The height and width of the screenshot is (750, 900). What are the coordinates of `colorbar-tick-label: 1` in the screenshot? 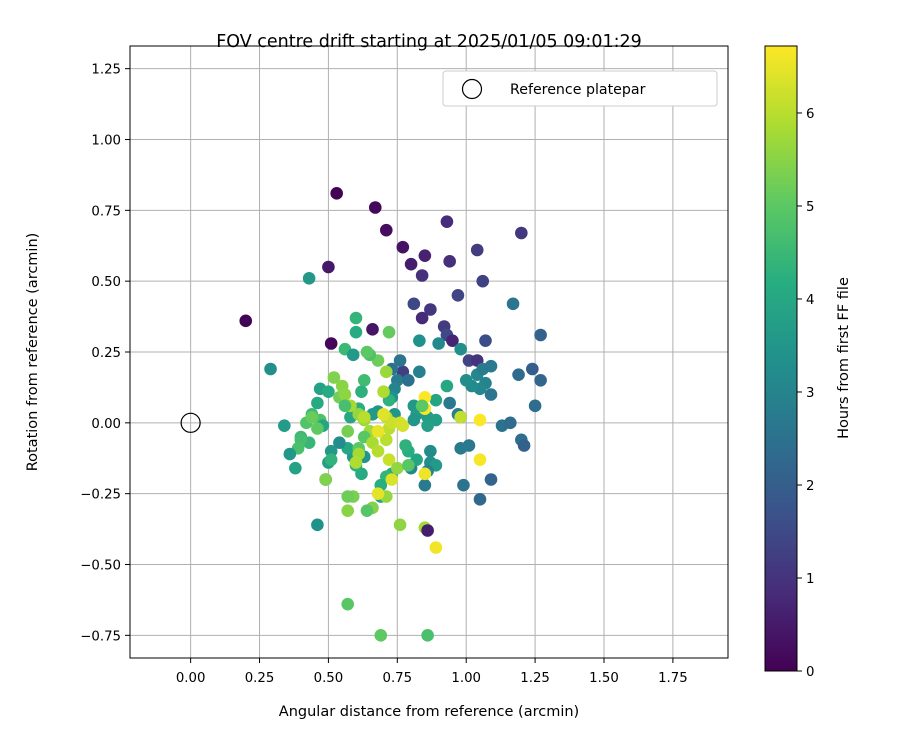 It's located at (810, 579).